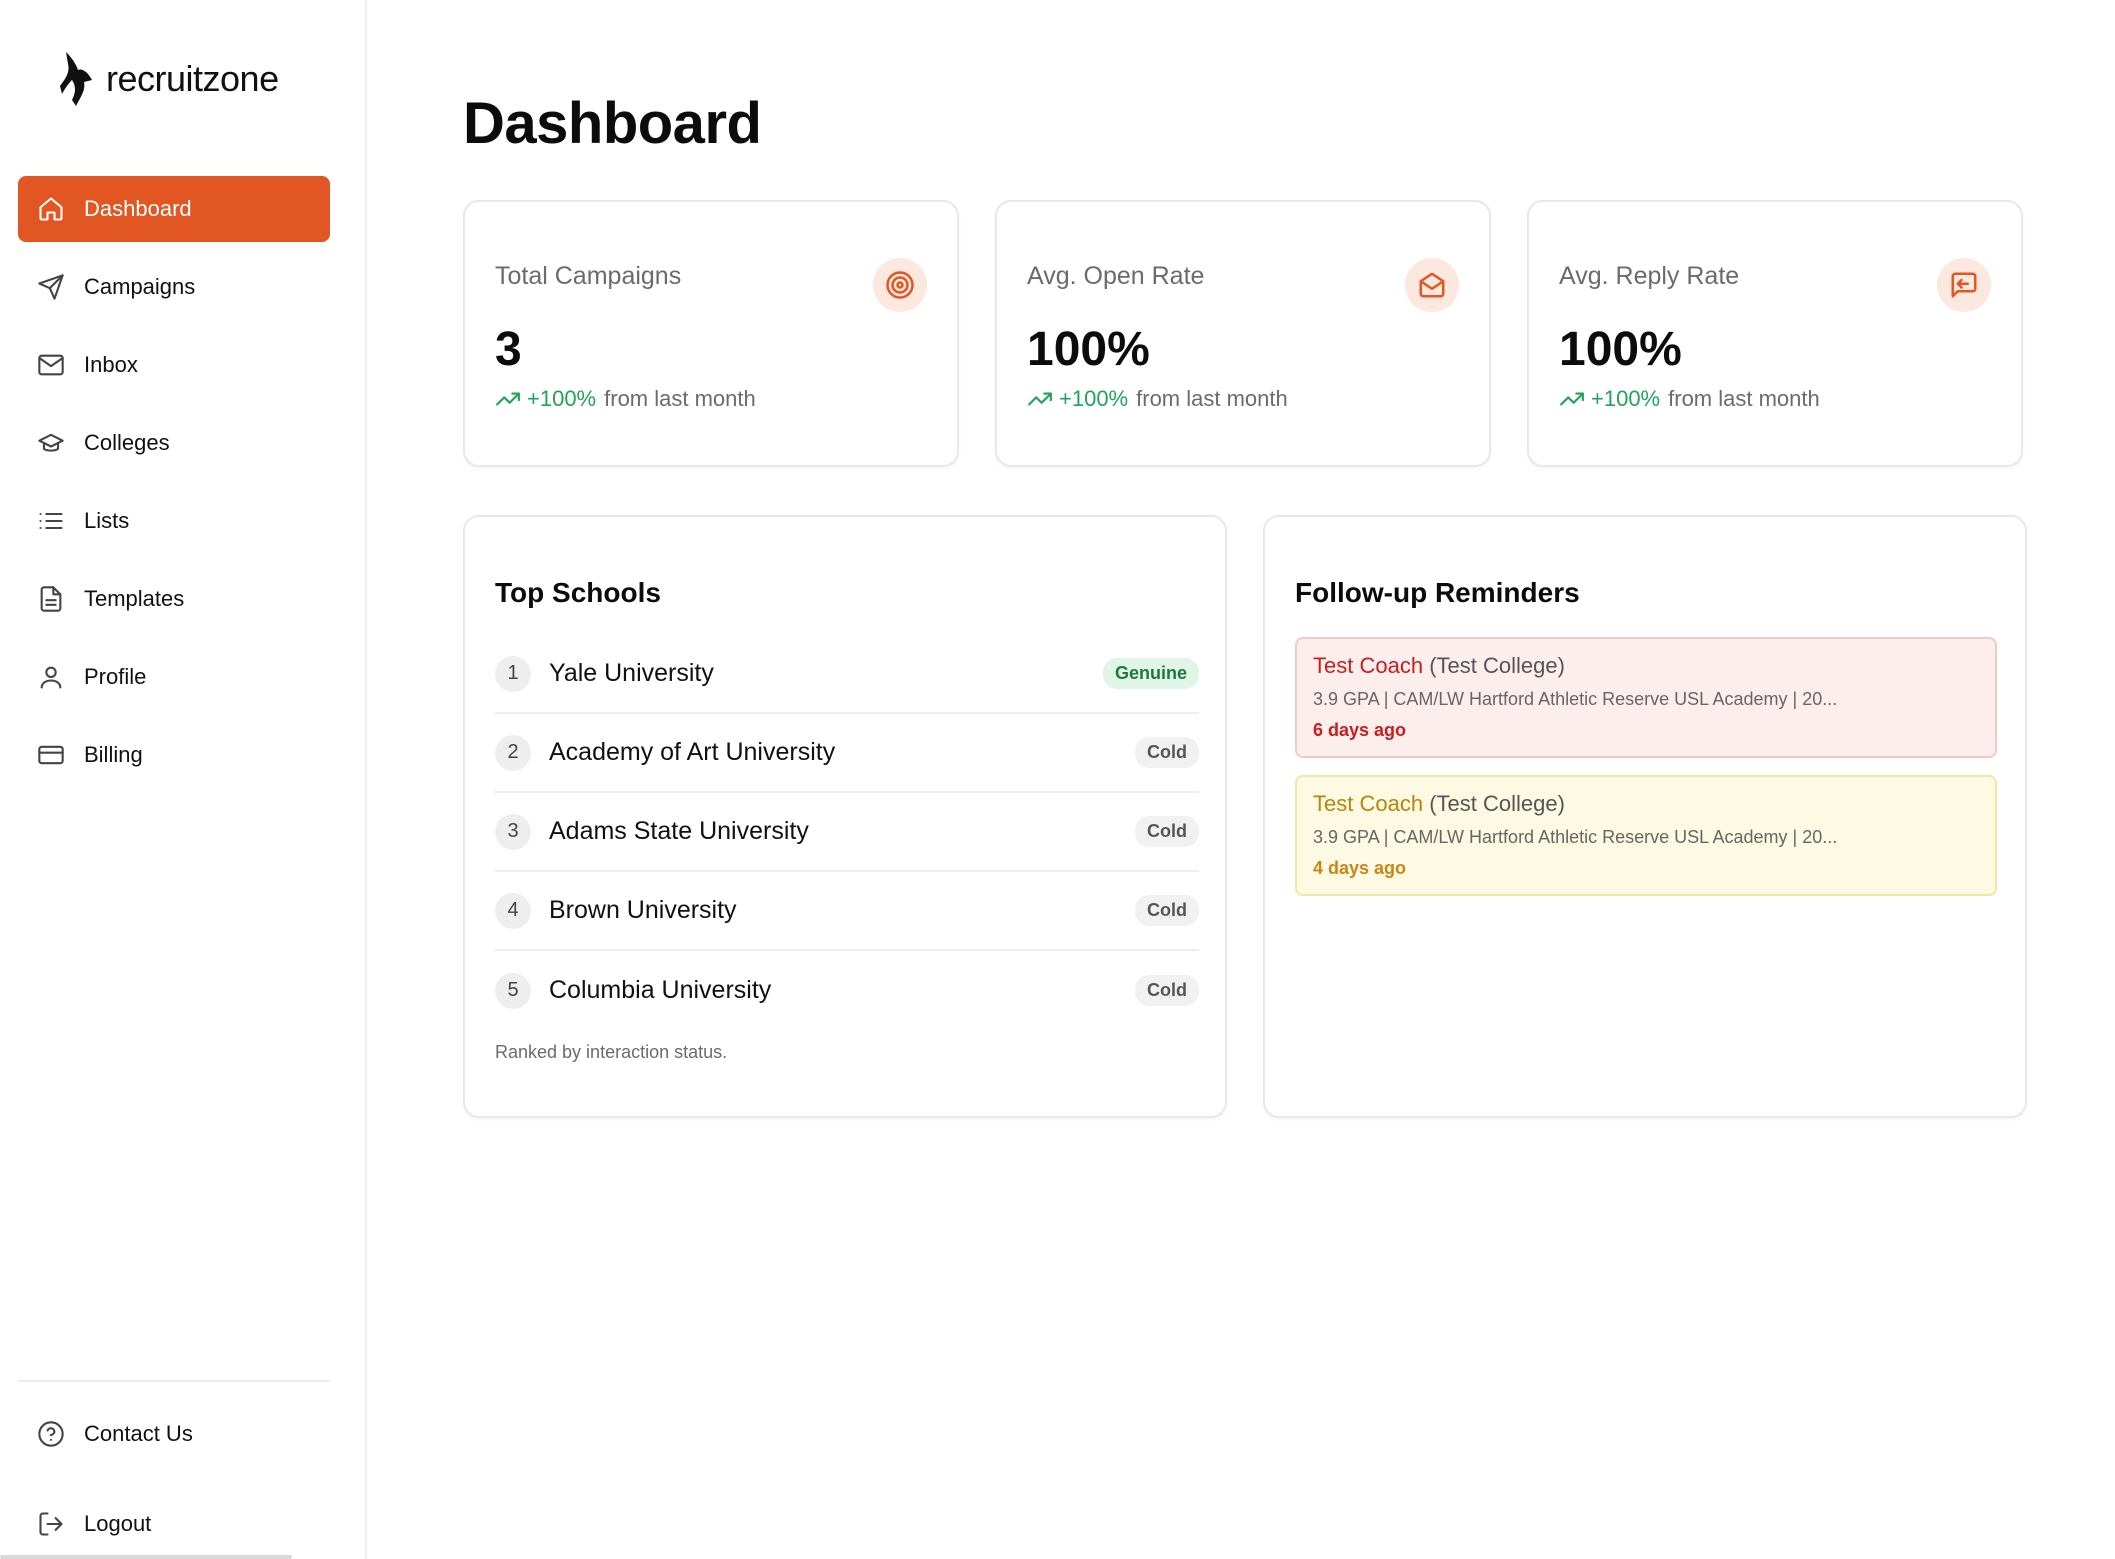 Image resolution: width=2115 pixels, height=1559 pixels. I want to click on school-name: Academy of Art University, so click(692, 752).